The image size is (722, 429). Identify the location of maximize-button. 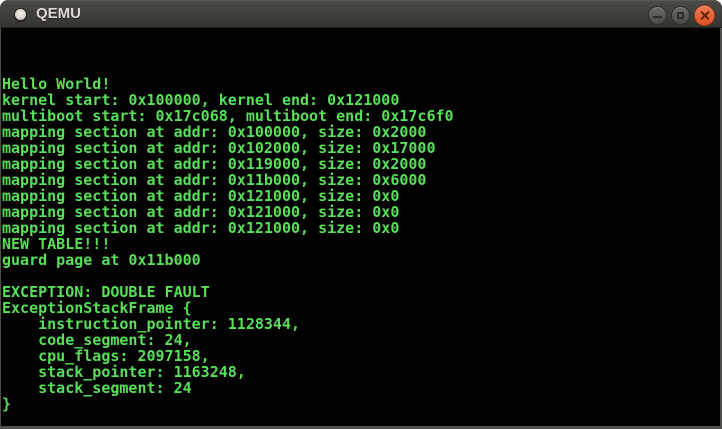
(680, 15).